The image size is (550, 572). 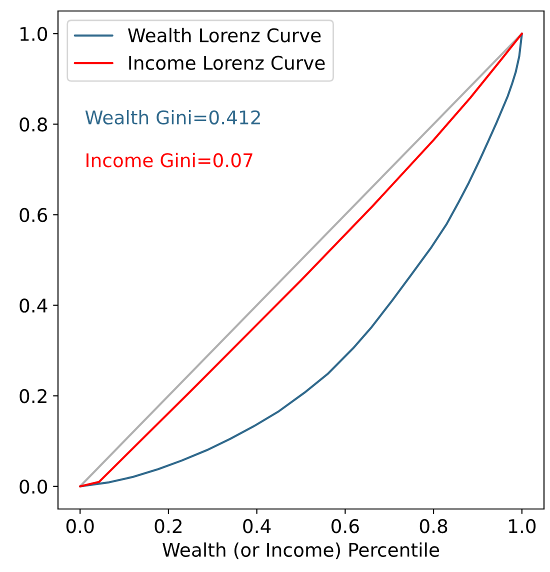 I want to click on annotation: Income Gini=0.07, so click(x=169, y=160).